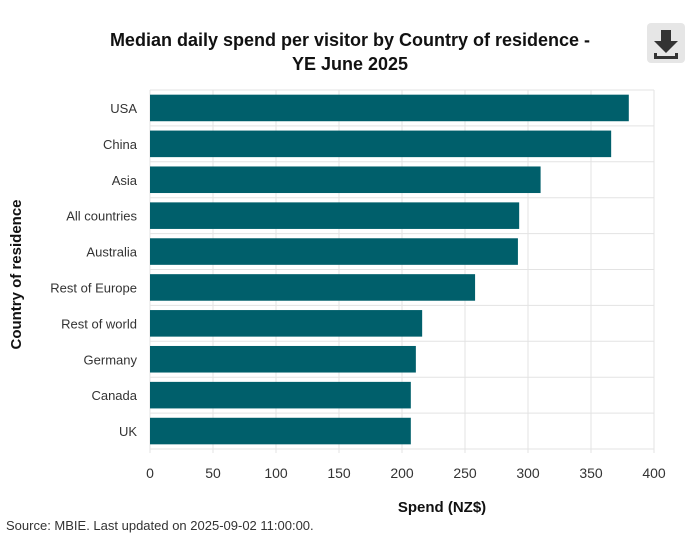 This screenshot has height=550, width=695. I want to click on x-tick-label: 150, so click(339, 473).